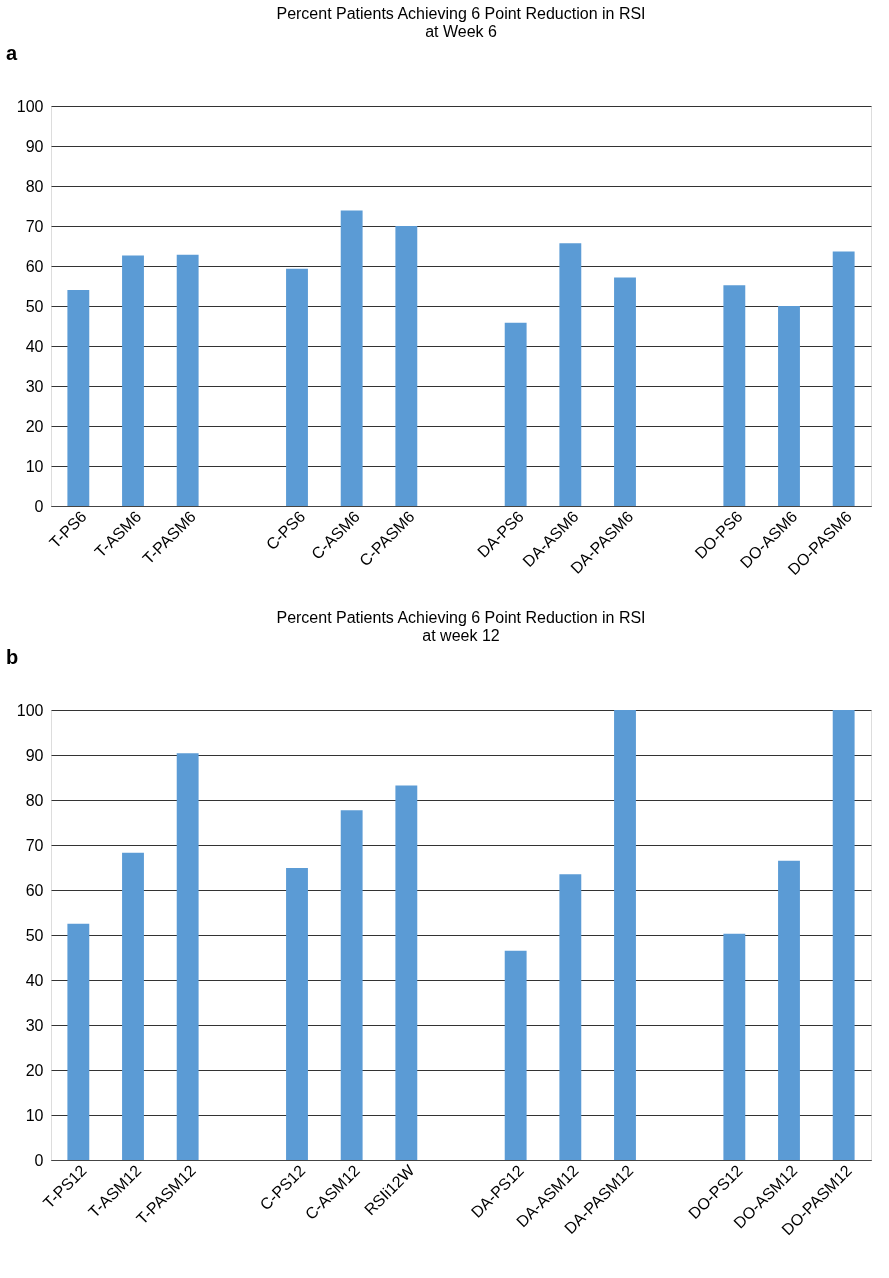  What do you see at coordinates (461, 22) in the screenshot?
I see `chart-title: Percent Patients Achieving 6 Point Reduction in RSI at Week 6` at bounding box center [461, 22].